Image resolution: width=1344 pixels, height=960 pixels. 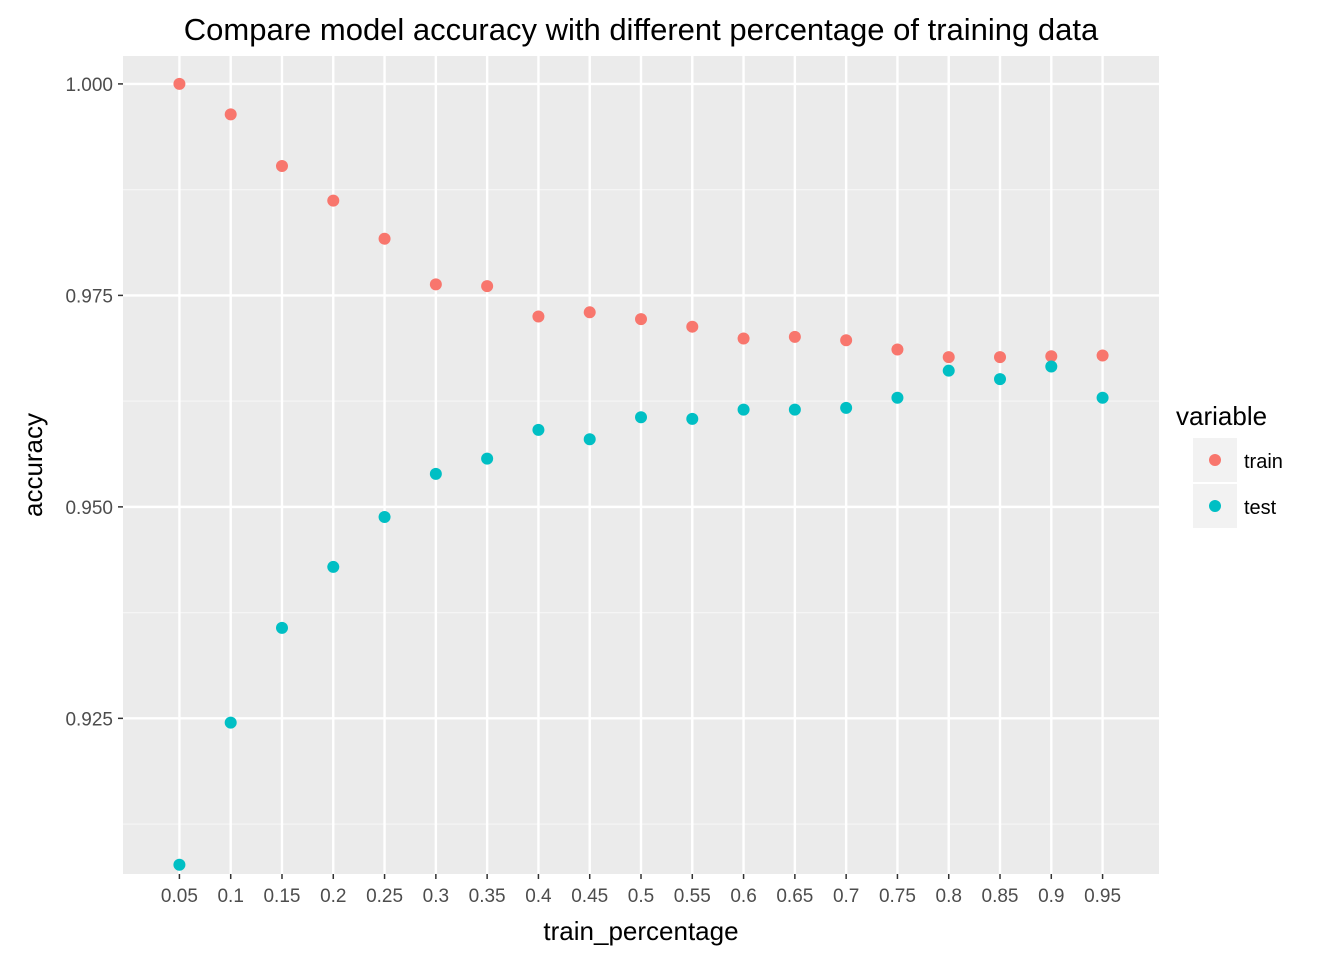 What do you see at coordinates (794, 896) in the screenshot?
I see `x-tick-label: 0.65` at bounding box center [794, 896].